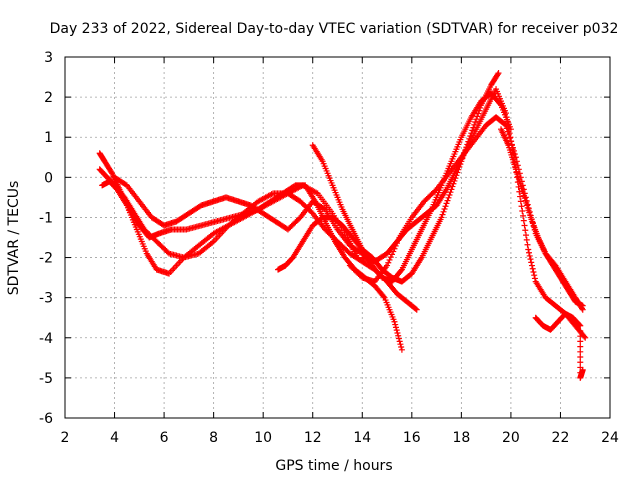 Image resolution: width=640 pixels, height=480 pixels. I want to click on y-tick-label: -2, so click(46, 259).